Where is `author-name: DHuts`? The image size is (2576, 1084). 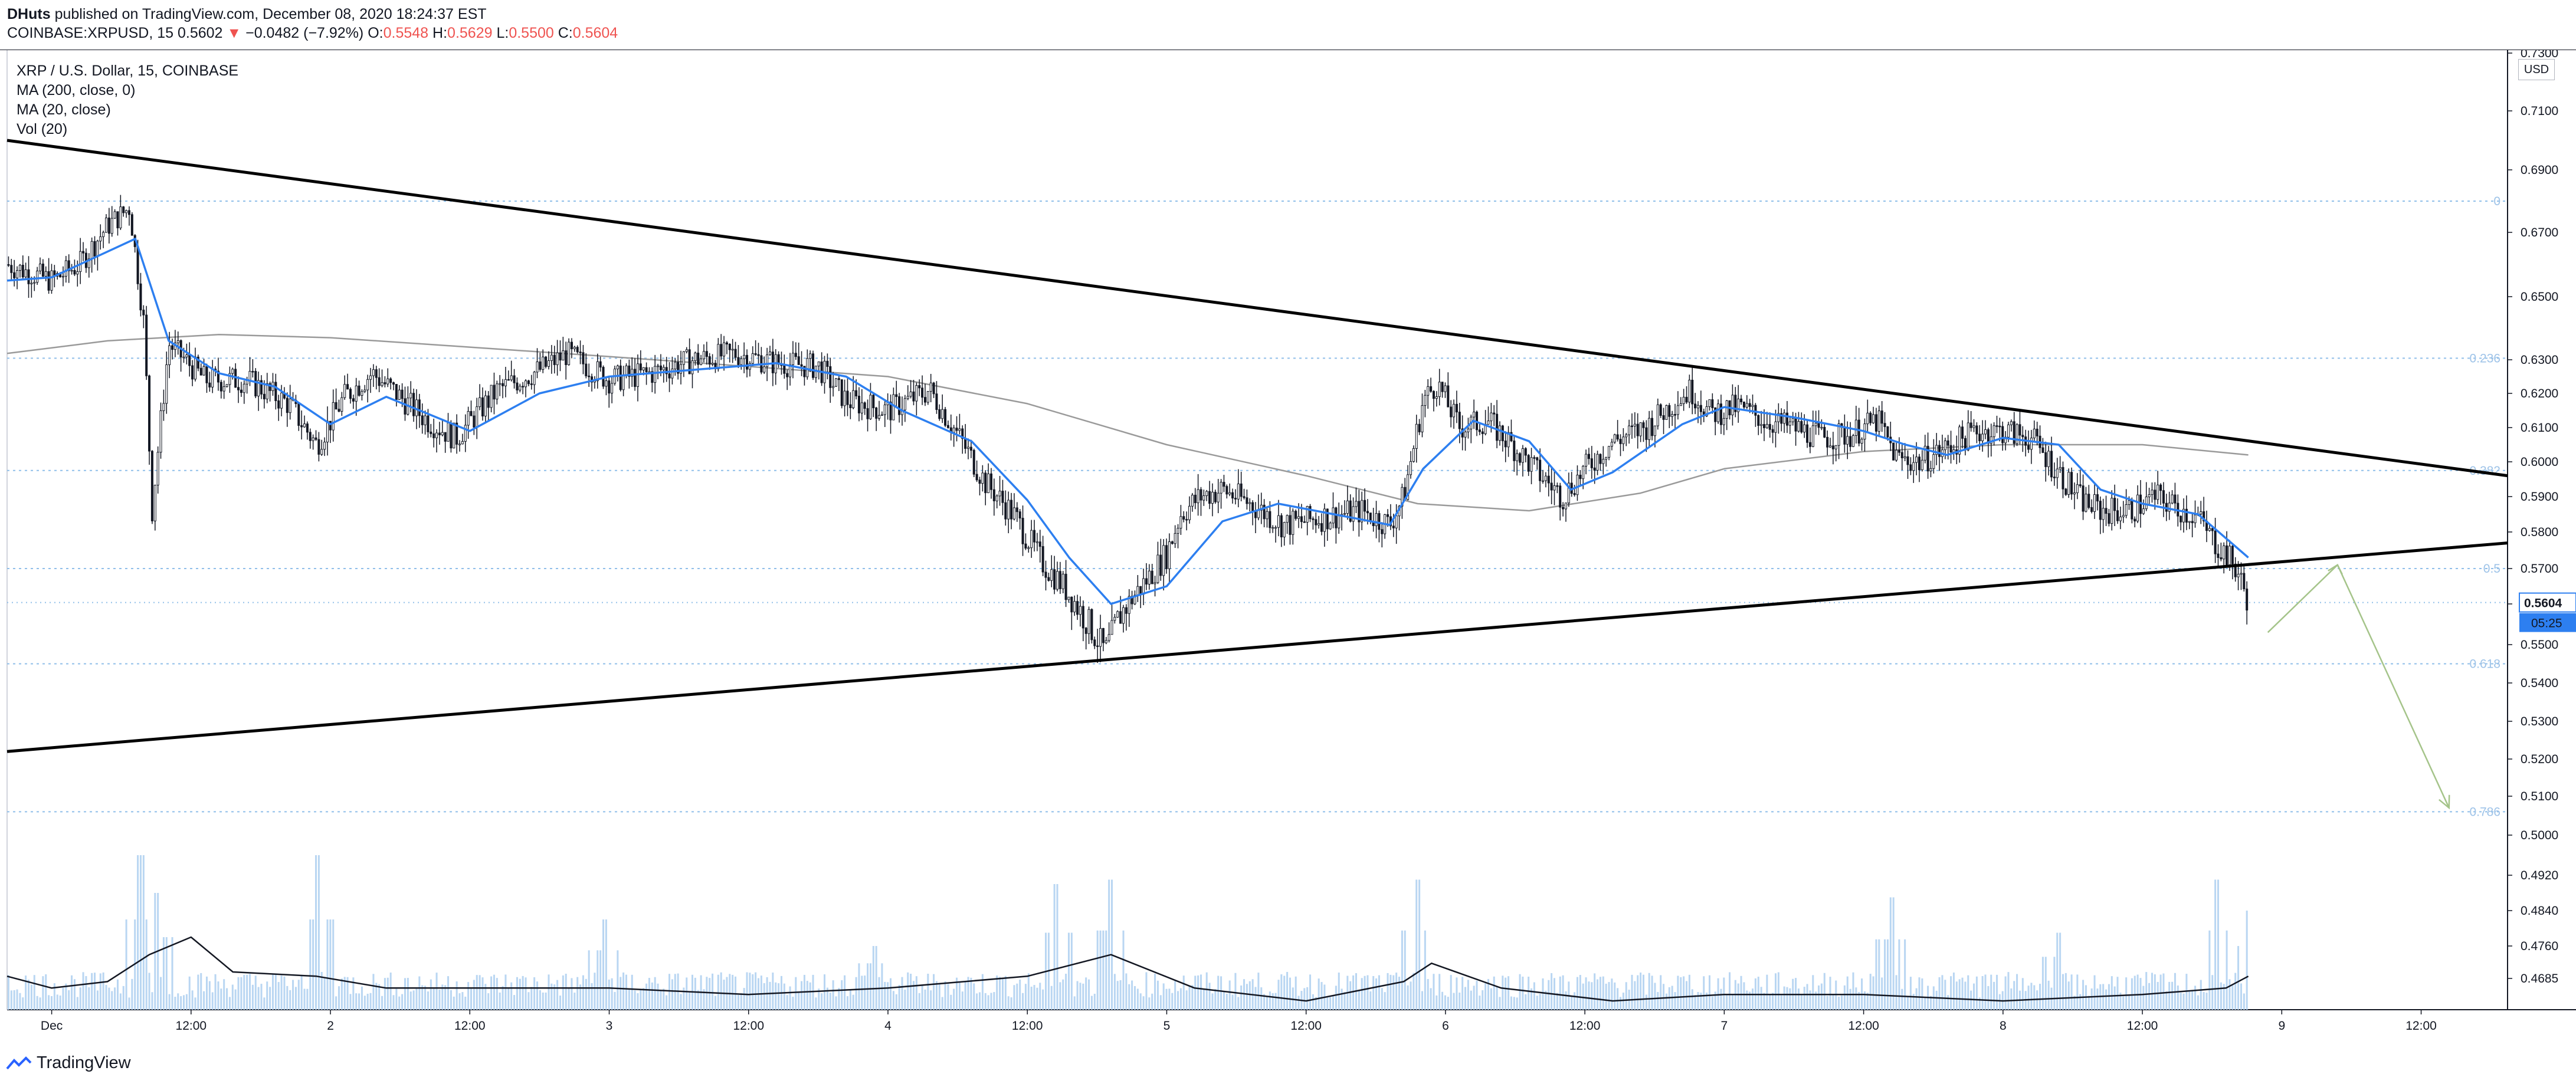 author-name: DHuts is located at coordinates (29, 14).